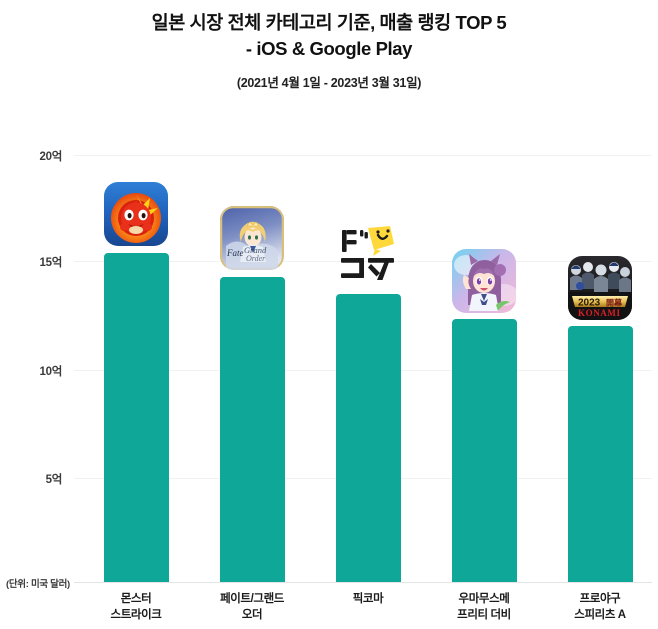  What do you see at coordinates (136, 615) in the screenshot?
I see `category-label-line-2: 스트라이크` at bounding box center [136, 615].